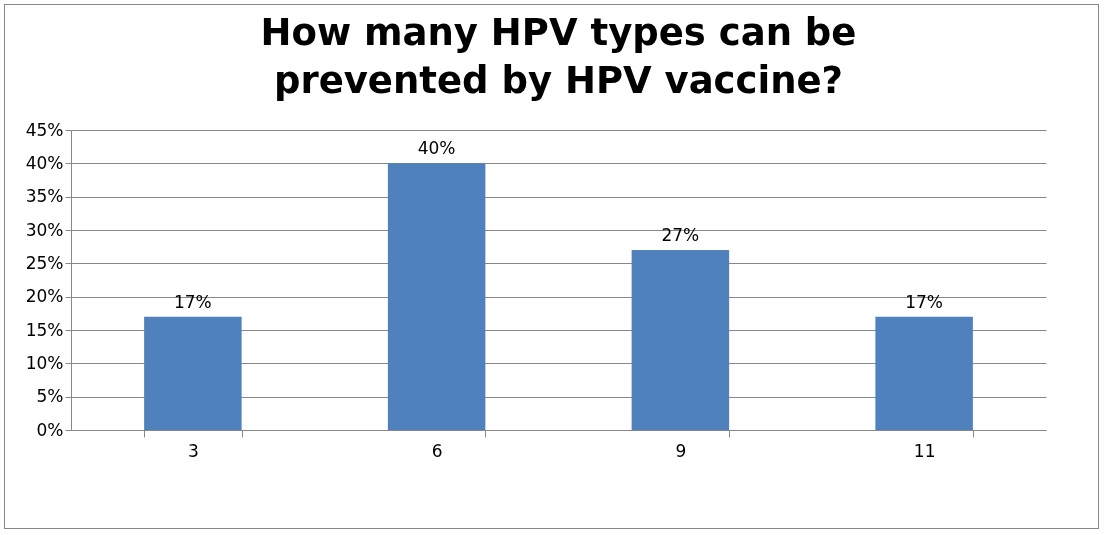  What do you see at coordinates (437, 450) in the screenshot?
I see `x-tick-label: 6` at bounding box center [437, 450].